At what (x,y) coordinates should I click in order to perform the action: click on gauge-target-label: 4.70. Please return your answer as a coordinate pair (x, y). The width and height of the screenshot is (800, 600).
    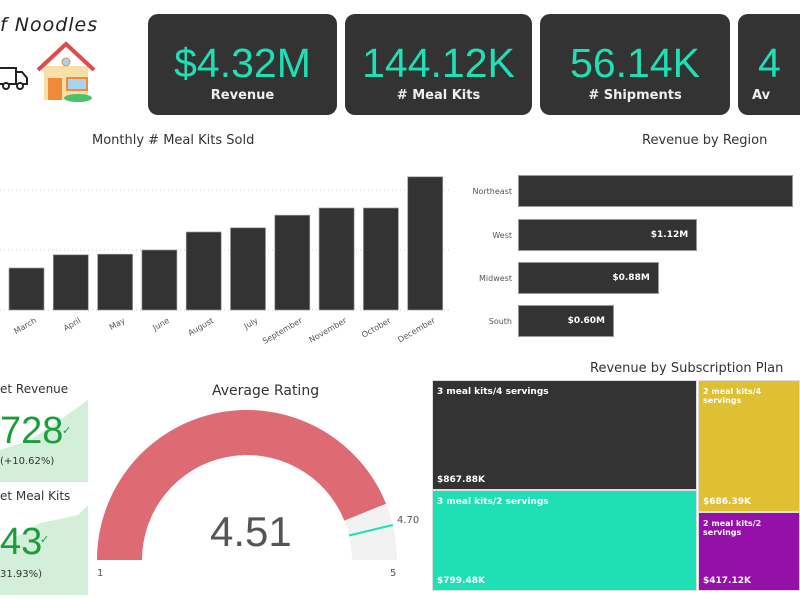
    Looking at the image, I should click on (408, 520).